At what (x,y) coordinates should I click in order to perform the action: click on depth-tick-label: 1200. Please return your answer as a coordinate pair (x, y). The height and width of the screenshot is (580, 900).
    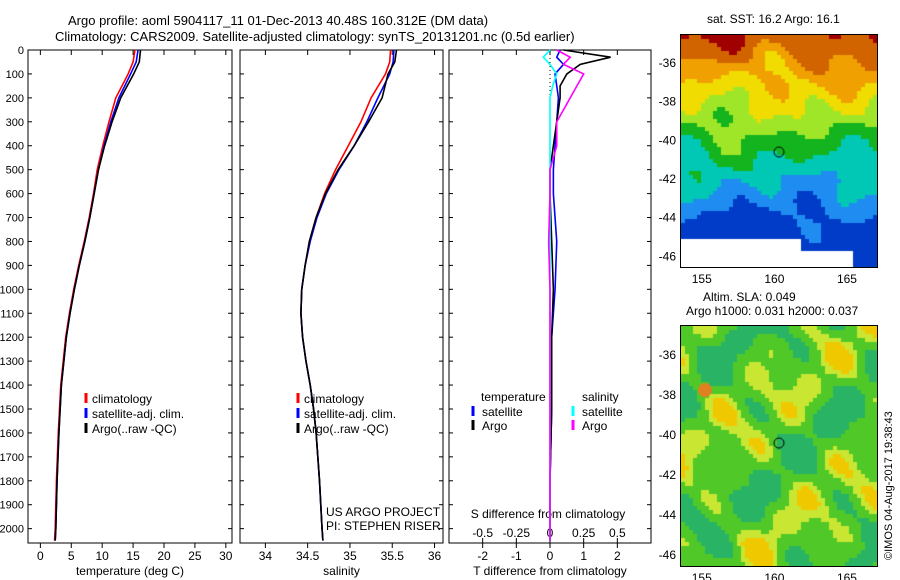
    Looking at the image, I should click on (12, 338).